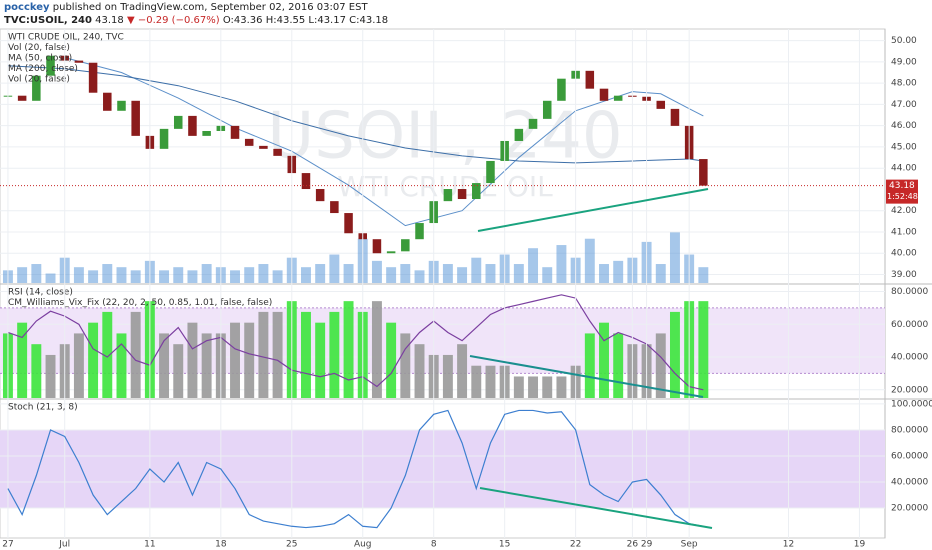  I want to click on x-tick-label: 26, so click(633, 545).